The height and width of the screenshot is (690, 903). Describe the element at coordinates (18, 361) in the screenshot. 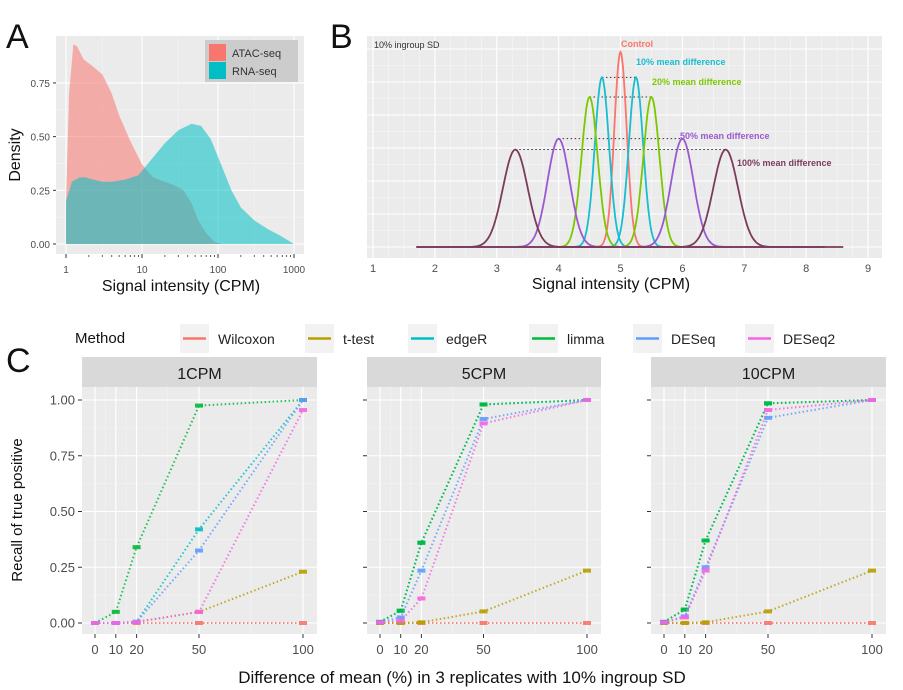

I see `panel-label-c: C` at that location.